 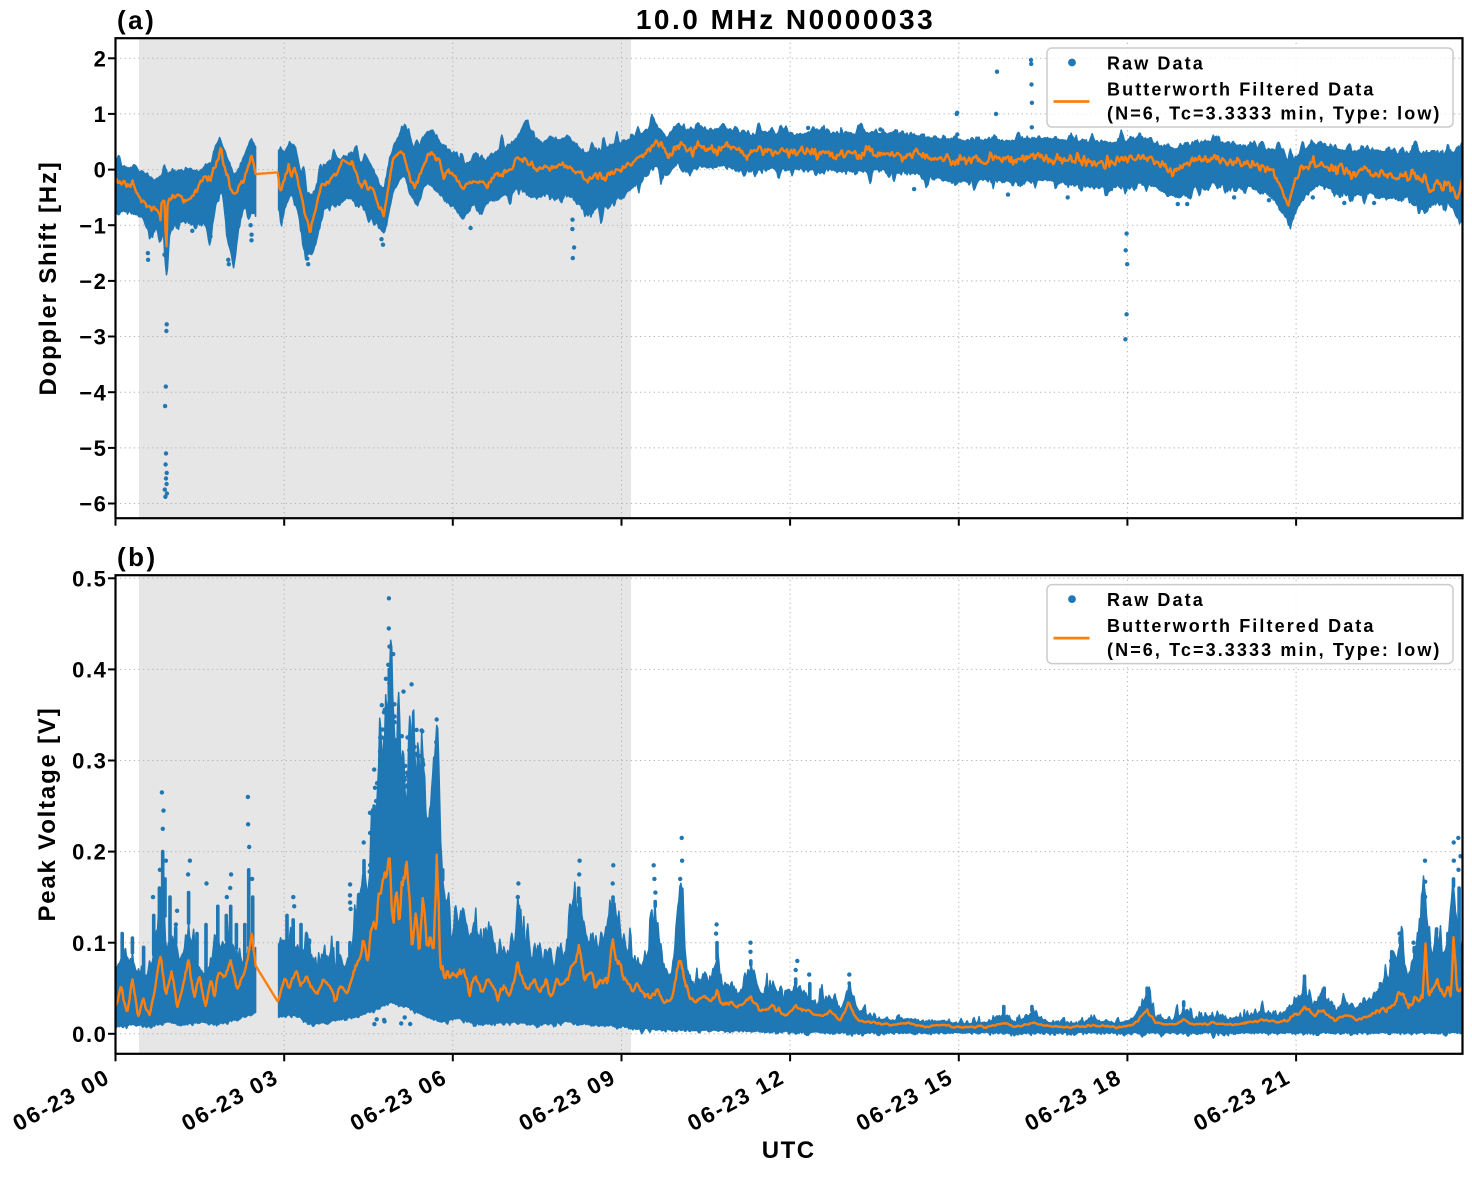 I want to click on svg-text: 0.3, so click(x=89, y=761).